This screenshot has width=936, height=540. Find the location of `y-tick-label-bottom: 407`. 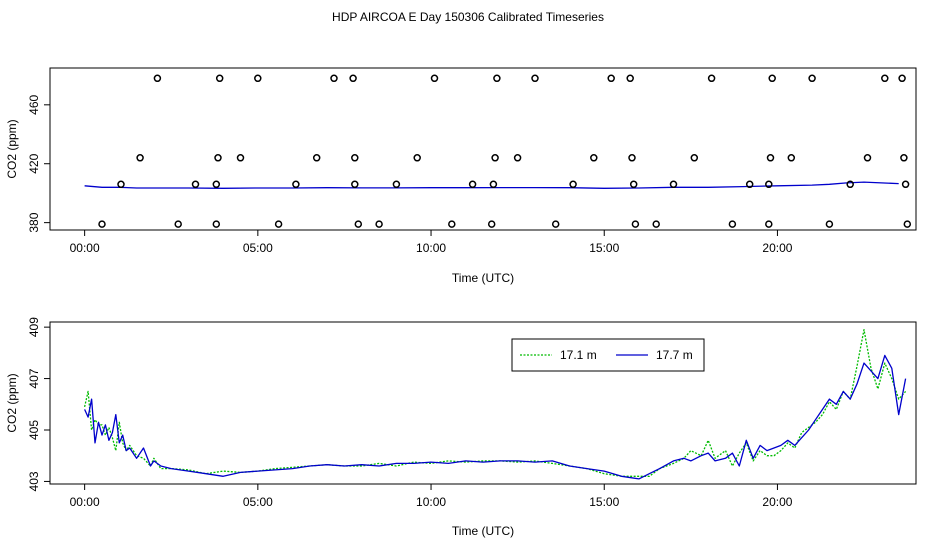

y-tick-label-bottom: 407 is located at coordinates (34, 378).